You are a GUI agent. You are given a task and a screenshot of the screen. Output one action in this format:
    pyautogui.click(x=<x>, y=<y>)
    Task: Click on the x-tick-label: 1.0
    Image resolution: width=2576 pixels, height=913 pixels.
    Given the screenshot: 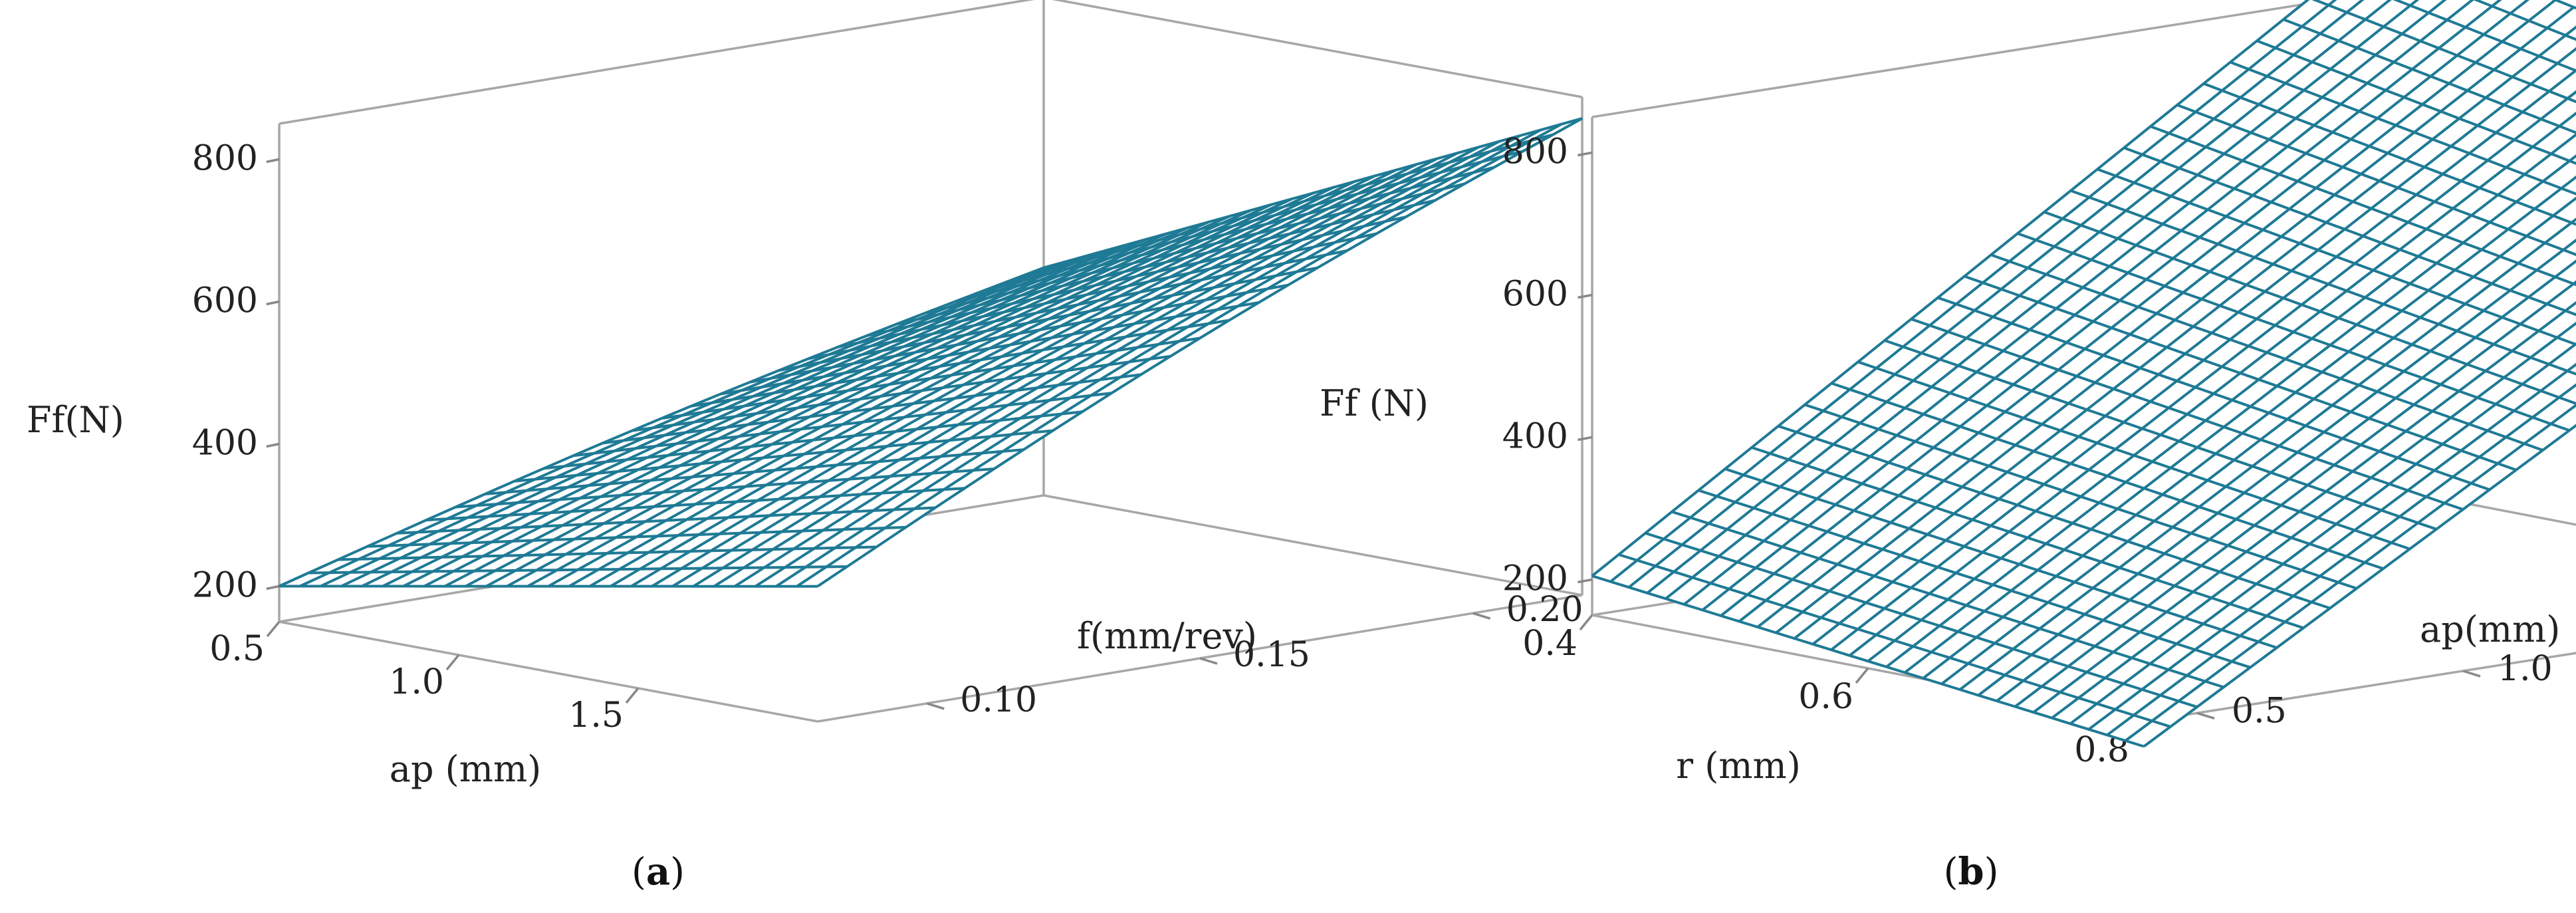 What is the action you would take?
    pyautogui.click(x=416, y=682)
    